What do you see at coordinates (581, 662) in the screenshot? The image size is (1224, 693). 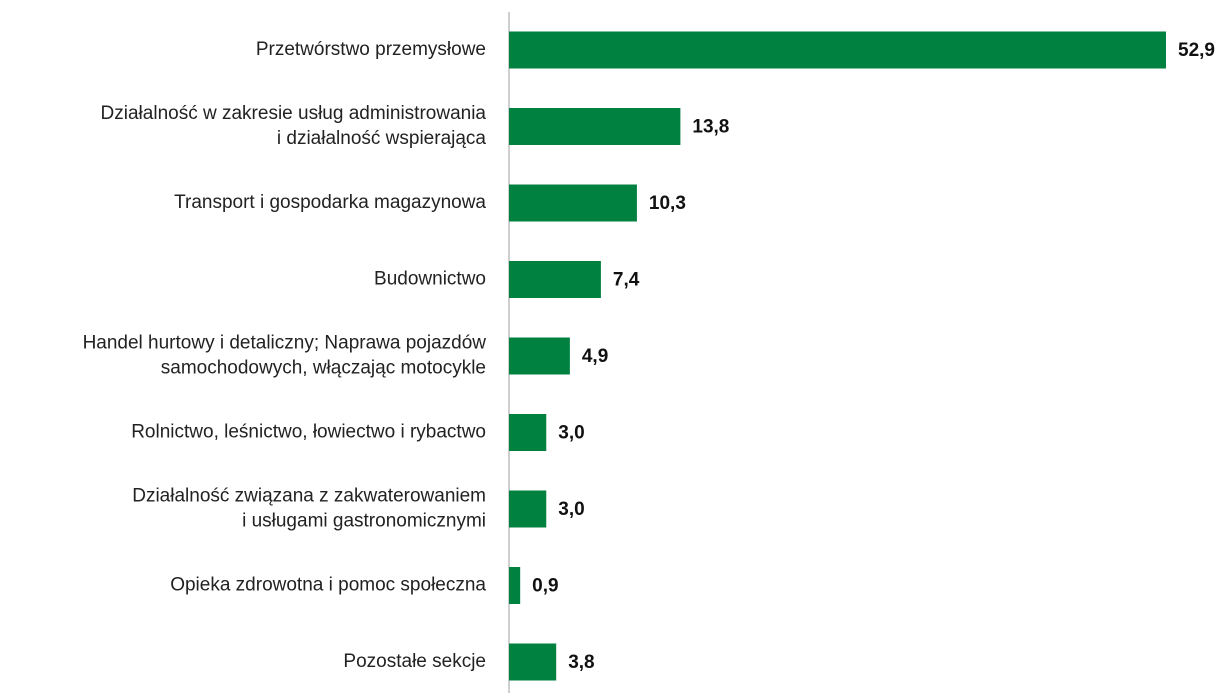 I see `value-label: 3,8` at bounding box center [581, 662].